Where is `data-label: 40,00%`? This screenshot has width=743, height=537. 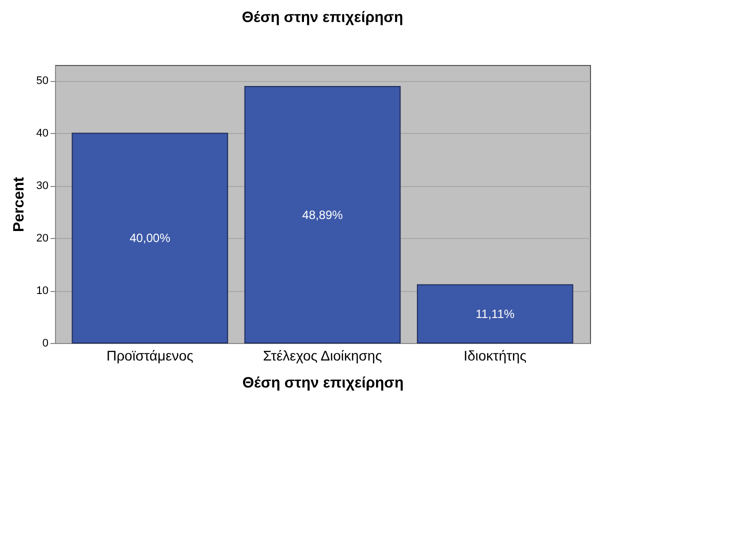
data-label: 40,00% is located at coordinates (150, 238).